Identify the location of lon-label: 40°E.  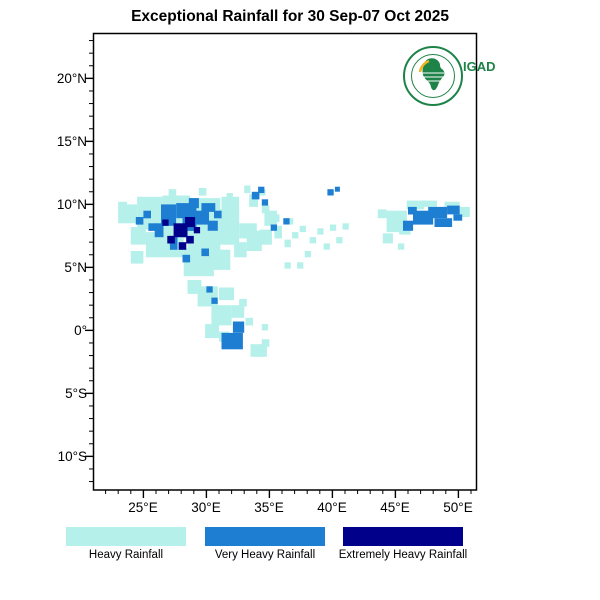
(331, 507).